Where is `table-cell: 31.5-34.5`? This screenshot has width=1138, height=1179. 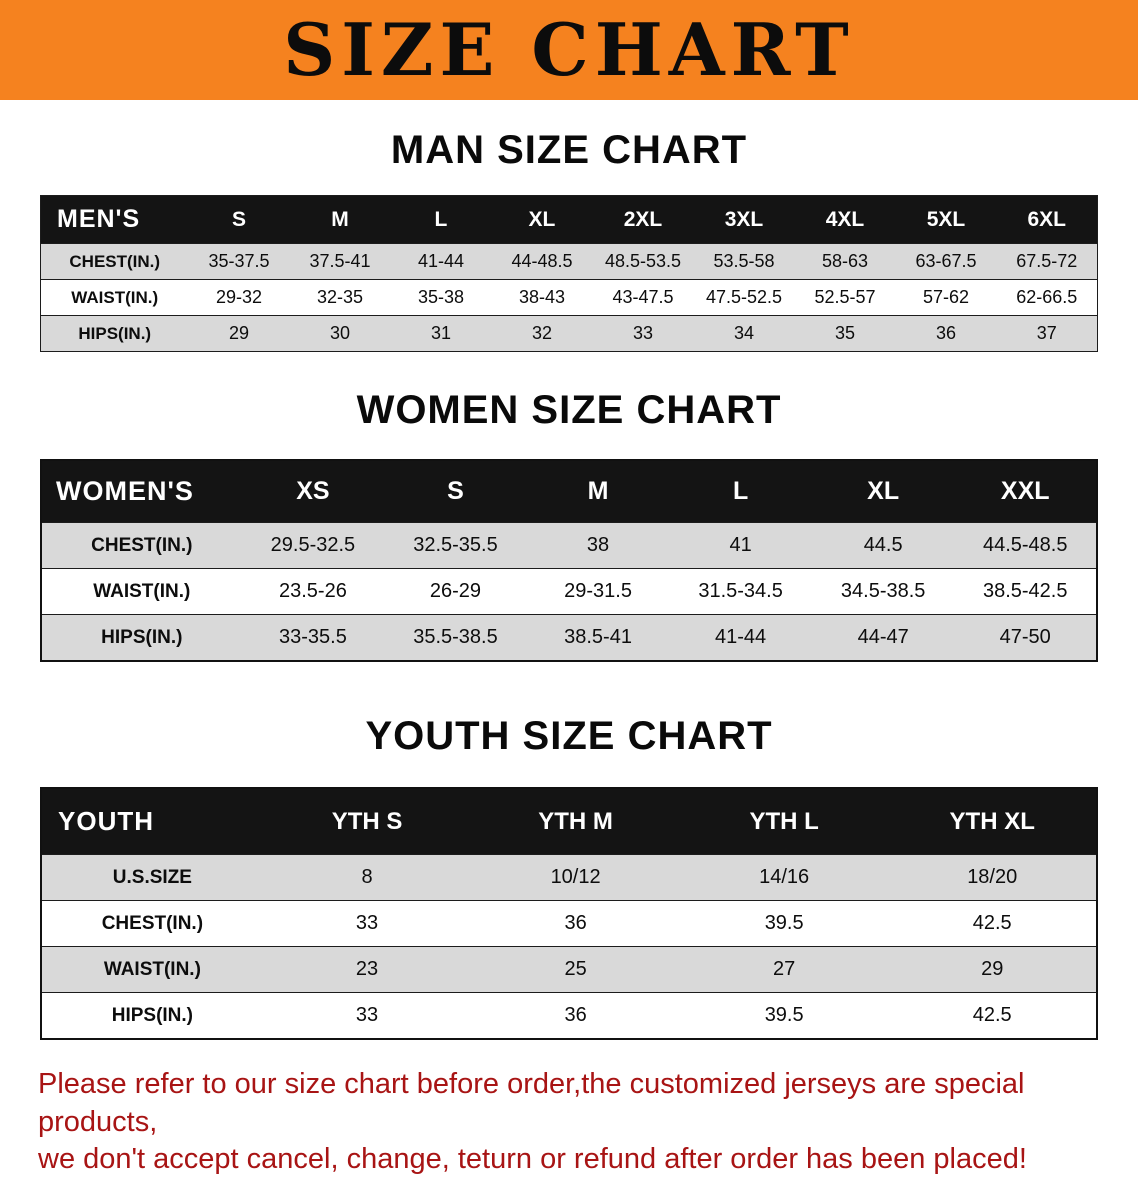 table-cell: 31.5-34.5 is located at coordinates (740, 591).